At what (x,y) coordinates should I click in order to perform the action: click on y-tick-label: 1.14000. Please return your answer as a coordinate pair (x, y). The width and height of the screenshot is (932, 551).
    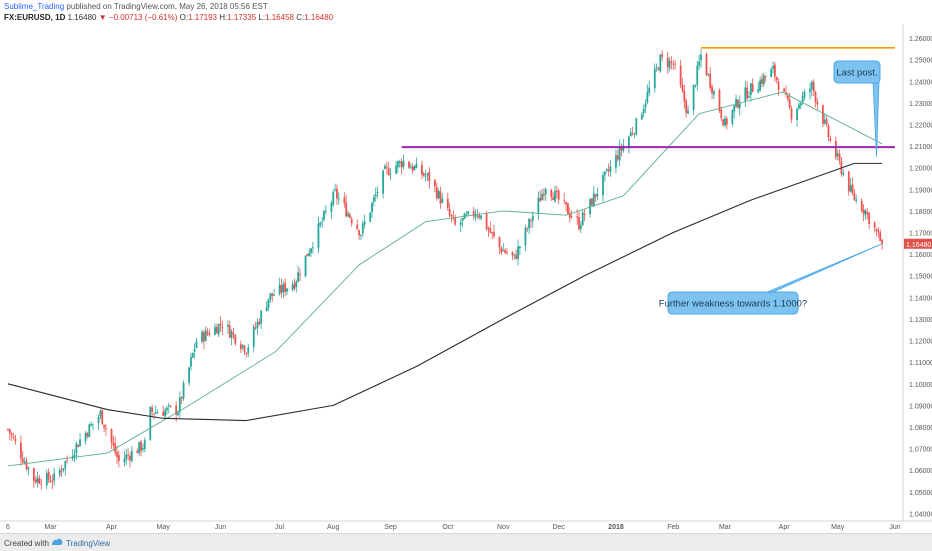
    Looking at the image, I should click on (920, 298).